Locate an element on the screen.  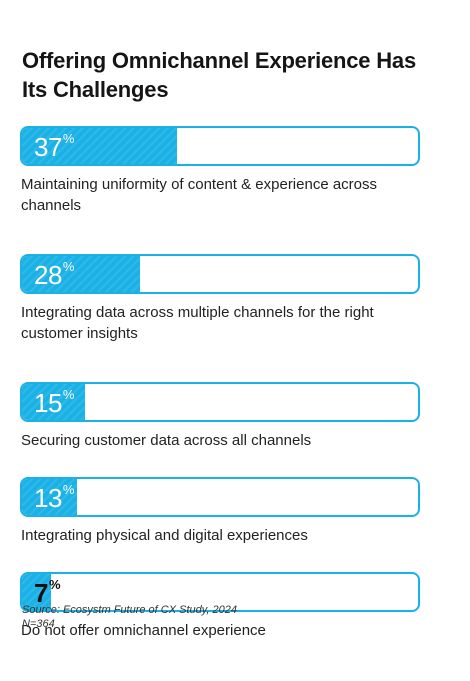
bar-value-label: 13% is located at coordinates (54, 497).